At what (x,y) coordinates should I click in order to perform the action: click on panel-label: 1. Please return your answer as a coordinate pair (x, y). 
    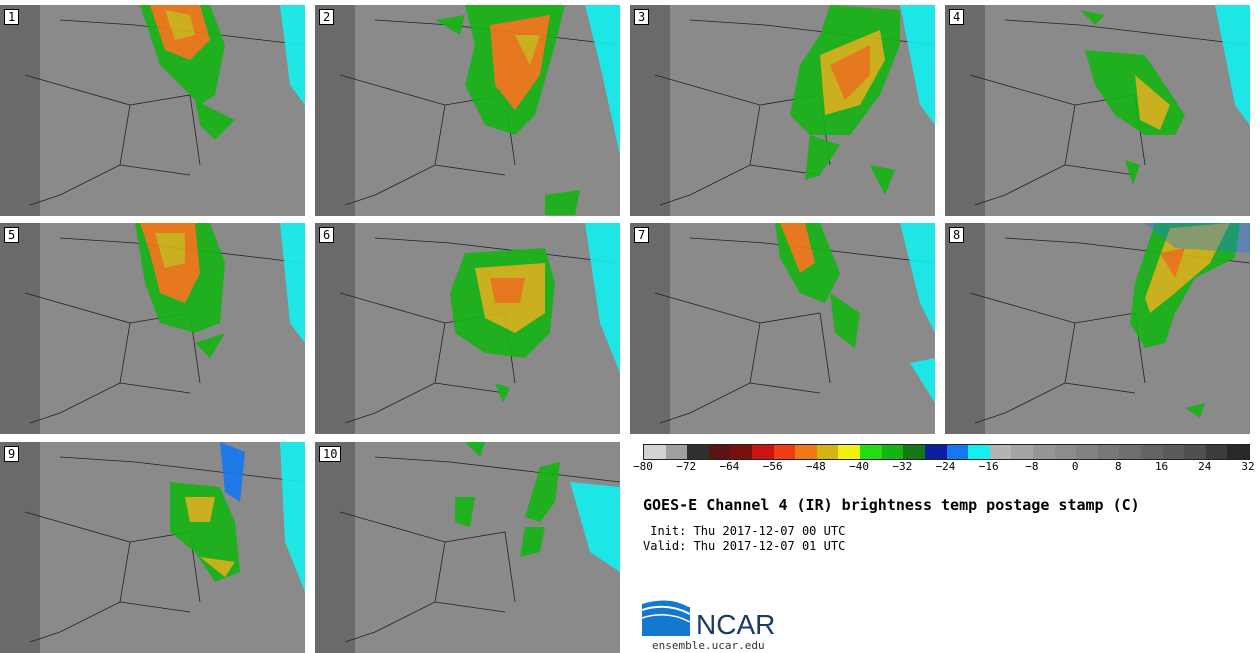
    Looking at the image, I should click on (12, 17).